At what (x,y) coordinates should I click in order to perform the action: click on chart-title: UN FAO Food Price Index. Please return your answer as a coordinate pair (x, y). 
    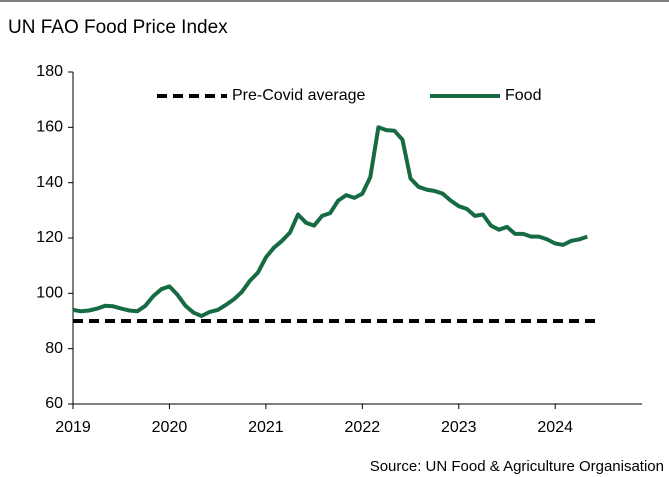
    Looking at the image, I should click on (118, 27).